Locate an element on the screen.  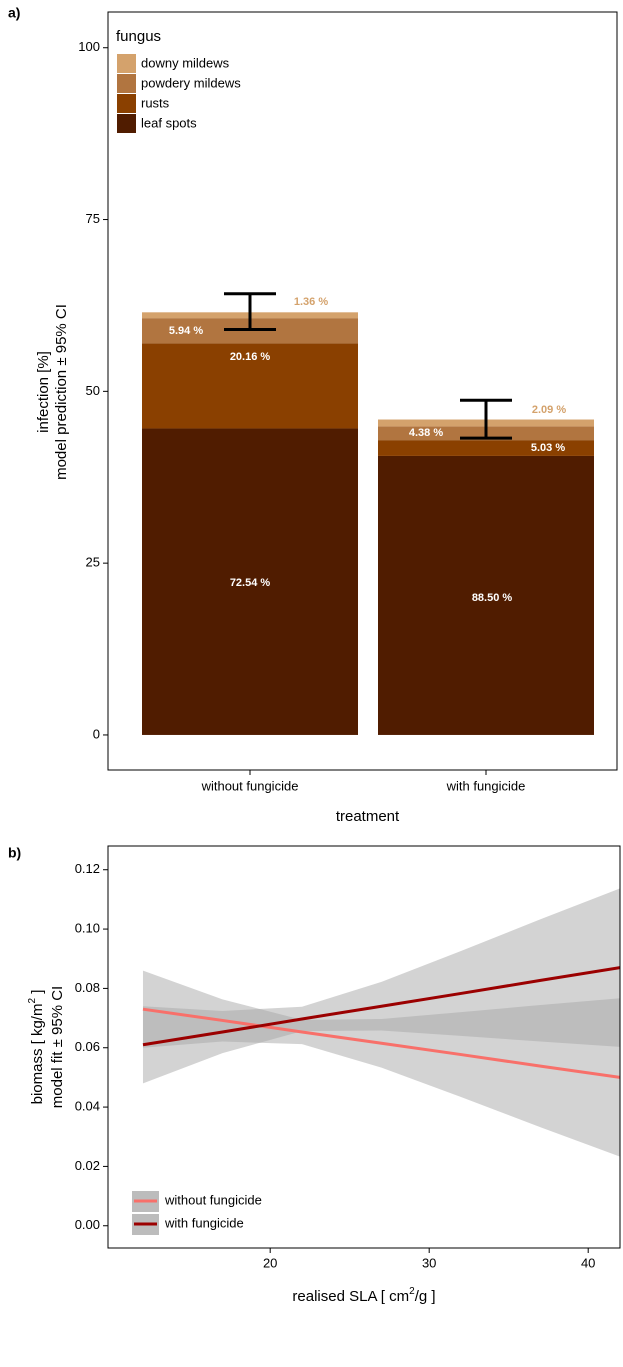
x-tick-label: 30 is located at coordinates (429, 1262).